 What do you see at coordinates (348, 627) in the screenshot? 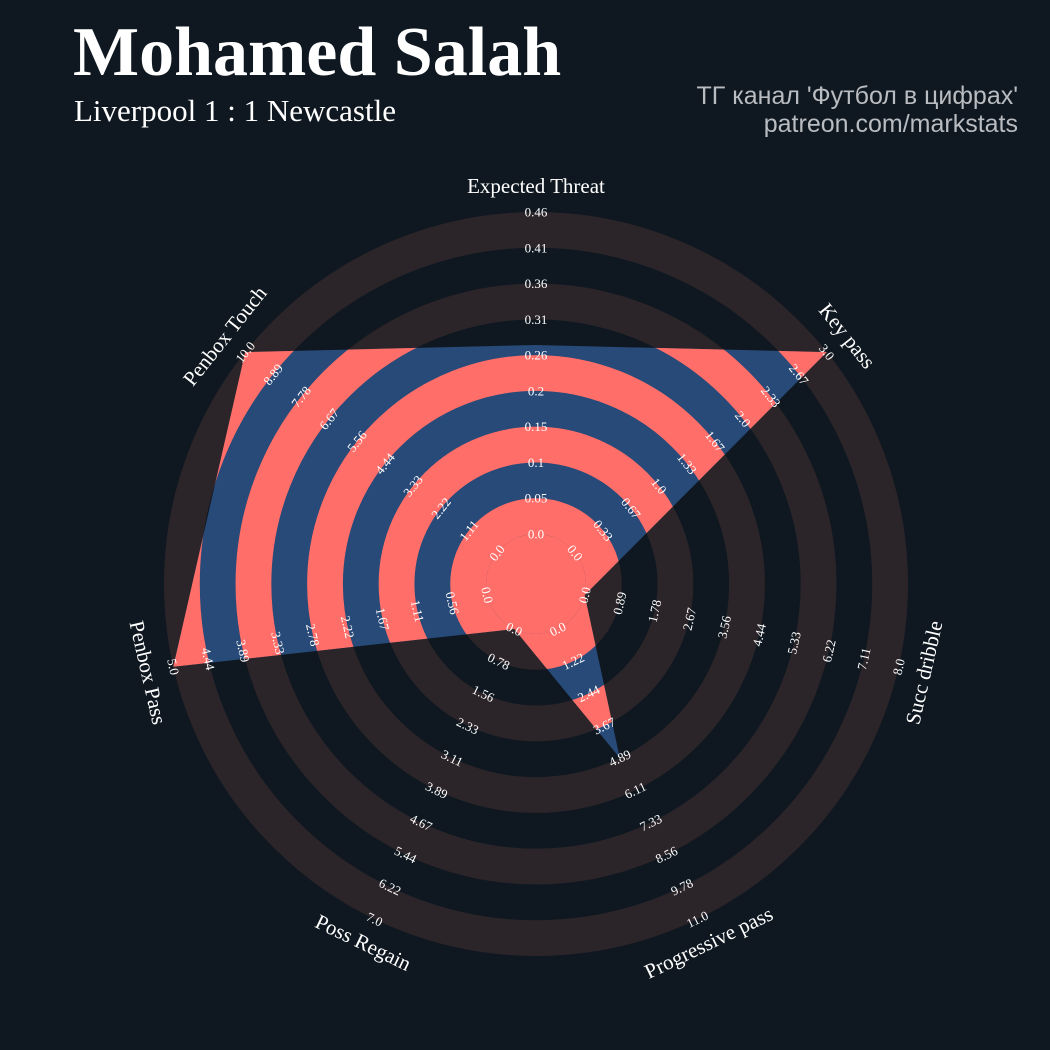
I see `tick-label: 2.22` at bounding box center [348, 627].